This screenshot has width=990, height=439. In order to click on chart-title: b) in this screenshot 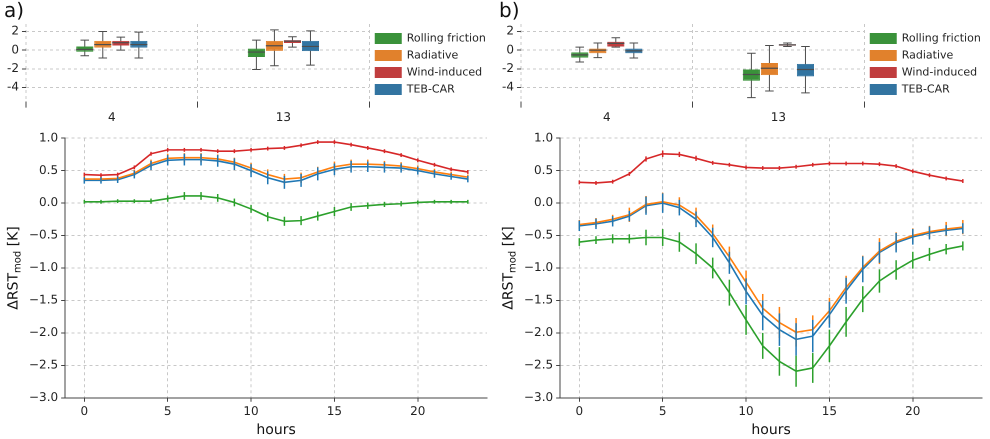, I will do `click(509, 11)`.